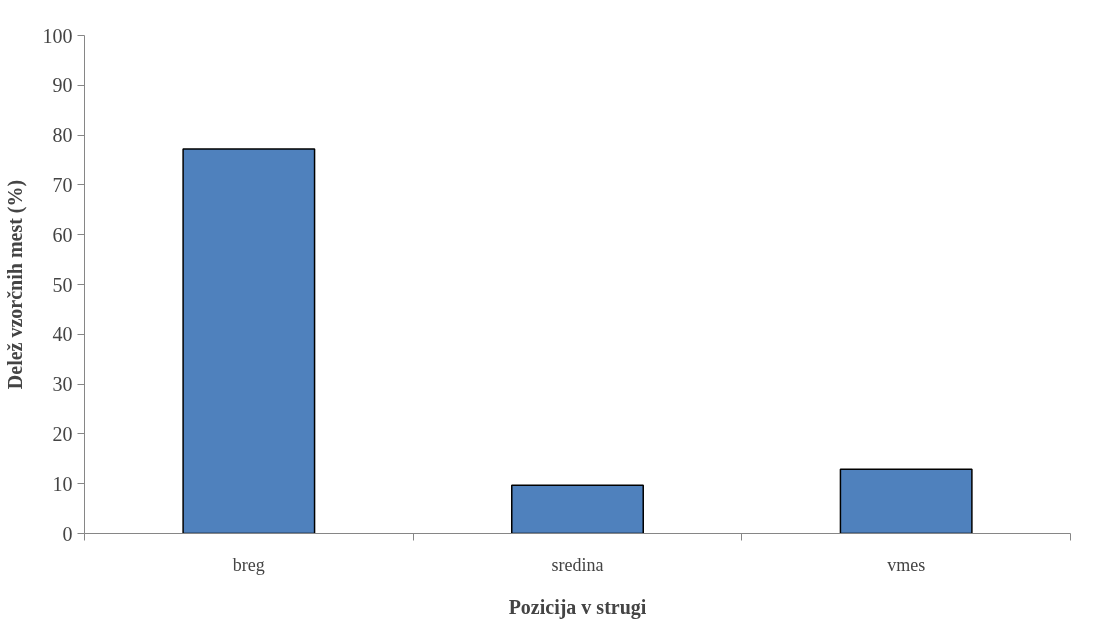 This screenshot has height=628, width=1103. Describe the element at coordinates (62, 135) in the screenshot. I see `y-tick-label: 80` at that location.